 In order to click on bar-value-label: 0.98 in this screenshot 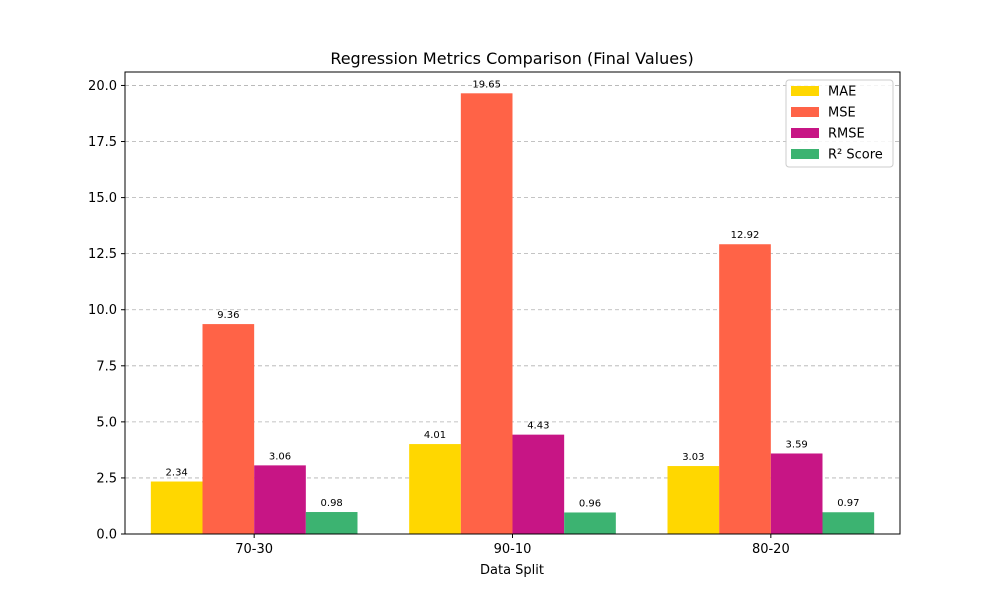, I will do `click(332, 503)`.